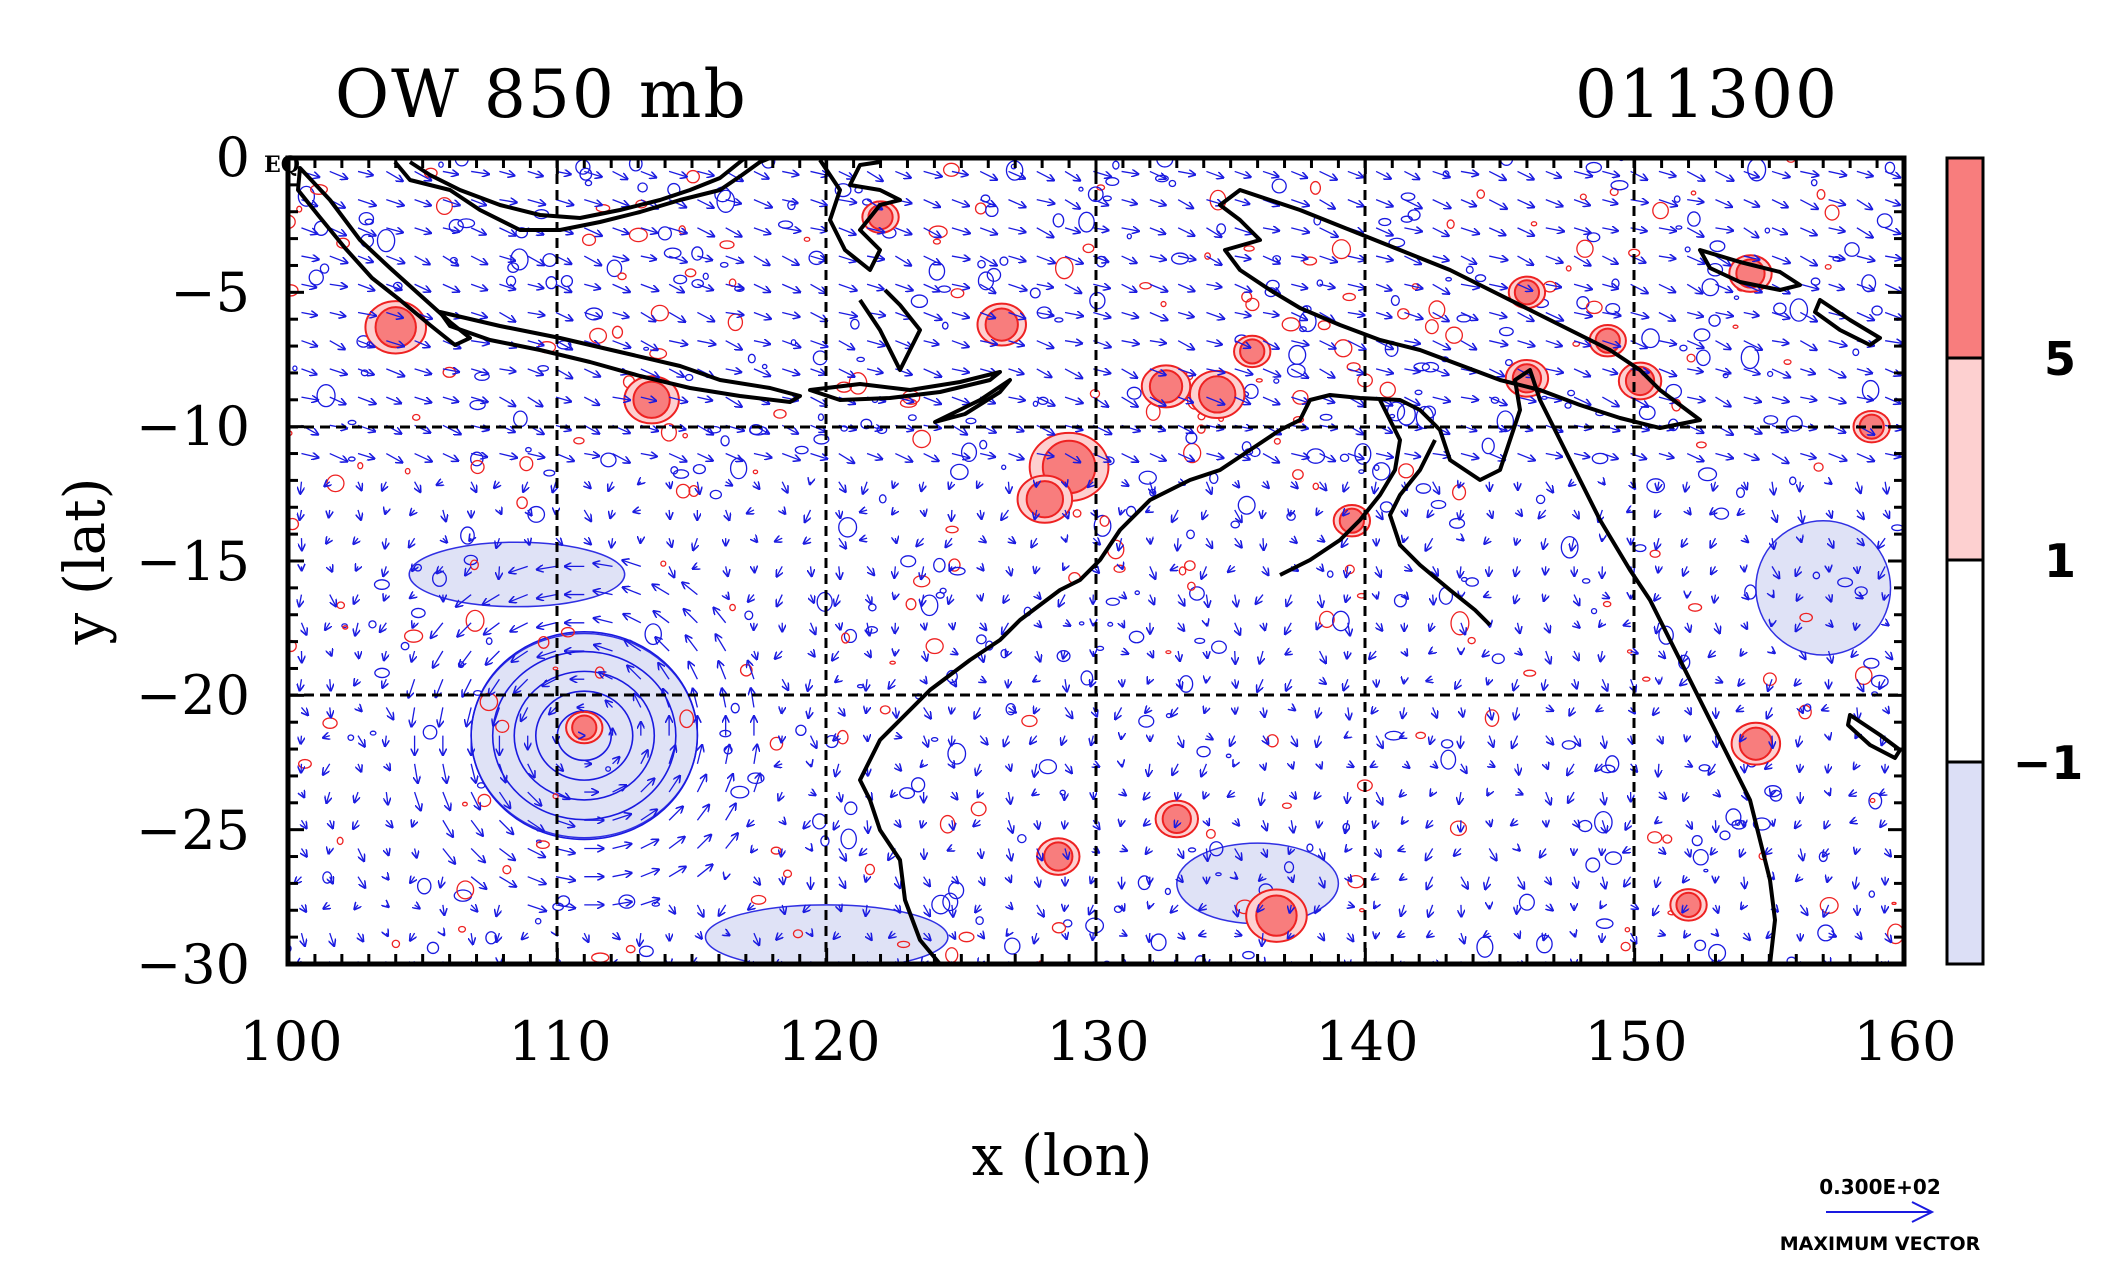  What do you see at coordinates (85, 562) in the screenshot?
I see `y-axis-title: y (lat)` at bounding box center [85, 562].